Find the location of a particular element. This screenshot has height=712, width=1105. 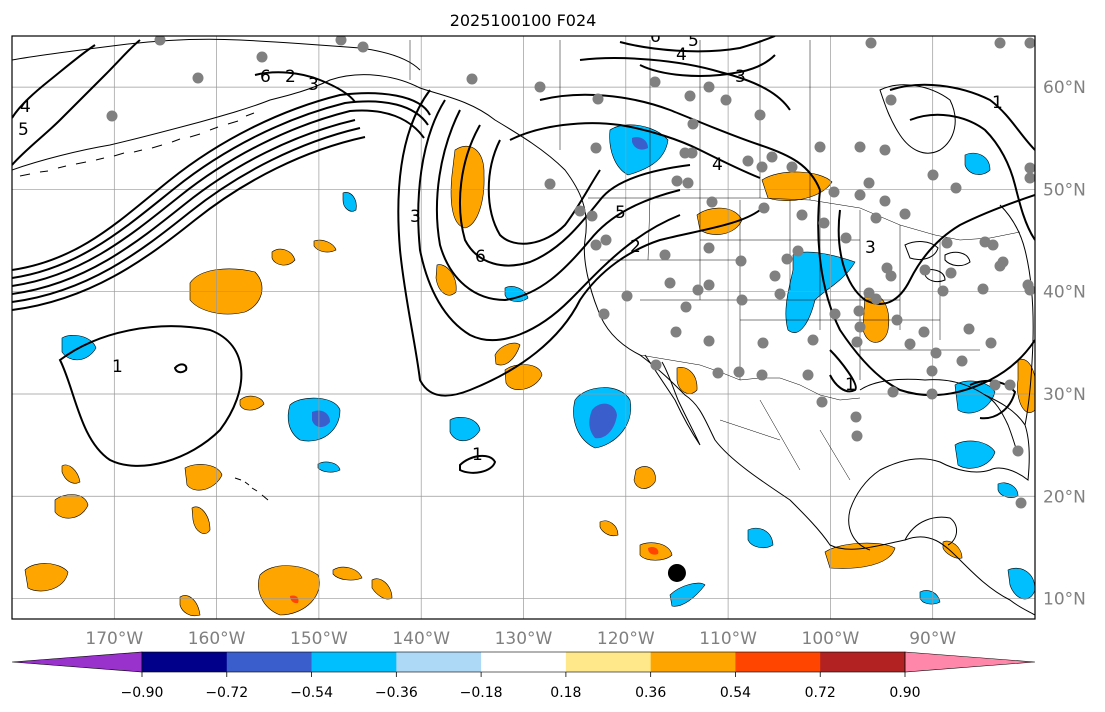

colorbar-tick-label: −0.90 is located at coordinates (142, 693).